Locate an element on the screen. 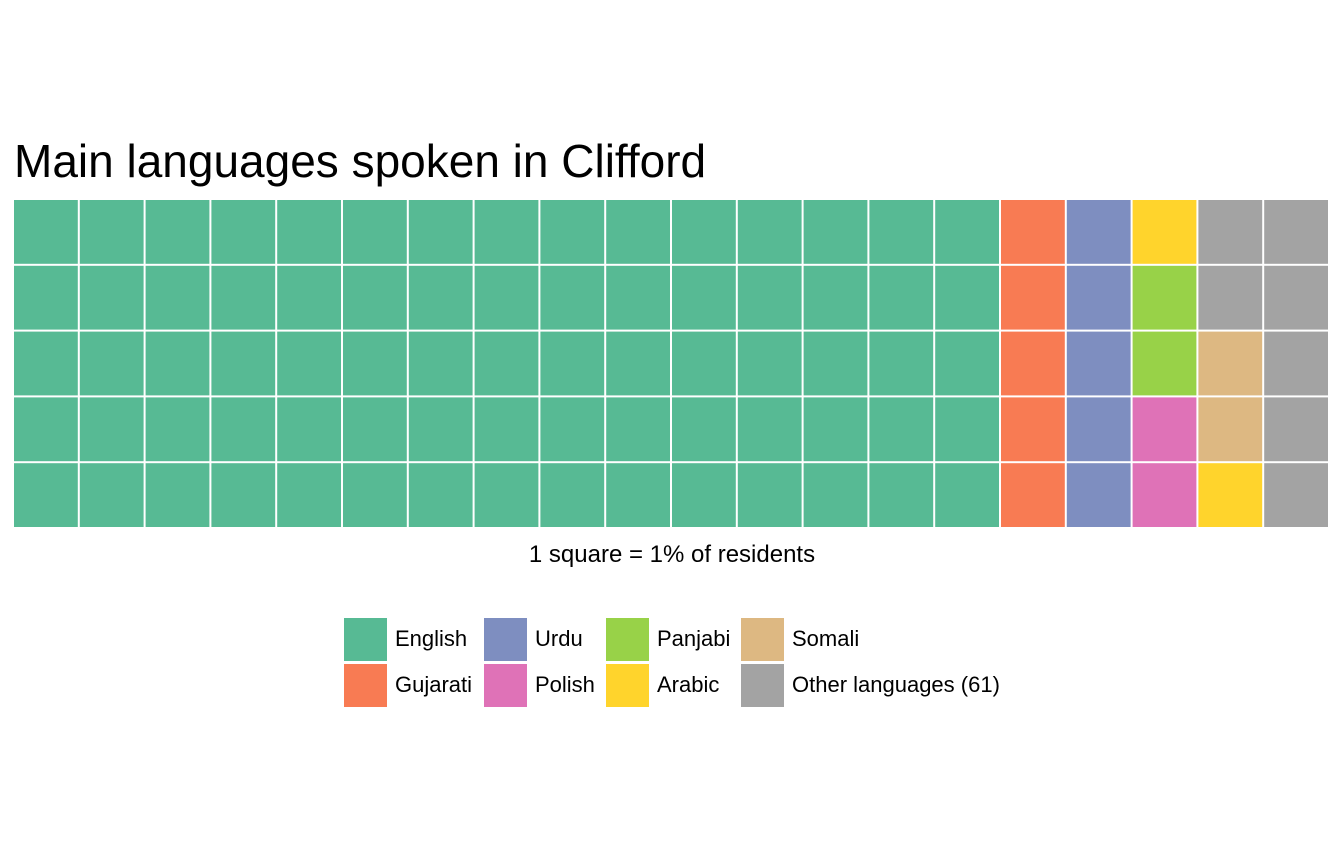 This screenshot has width=1344, height=864. legend-label: English is located at coordinates (431, 638).